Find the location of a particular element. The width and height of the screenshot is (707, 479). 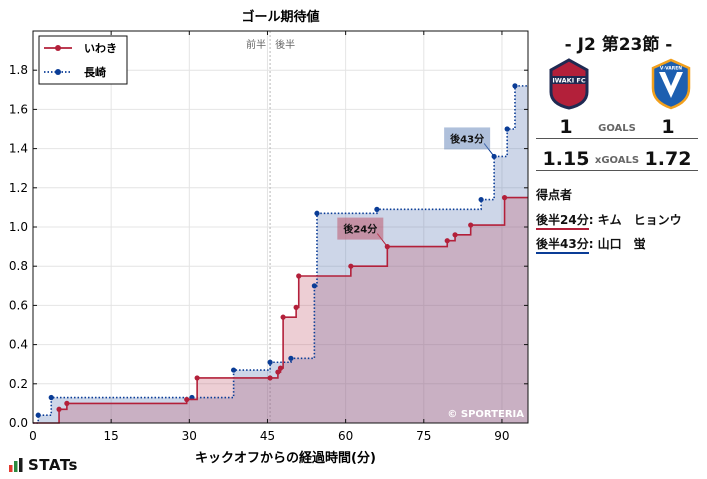

x-tick-label: 75 is located at coordinates (423, 436).